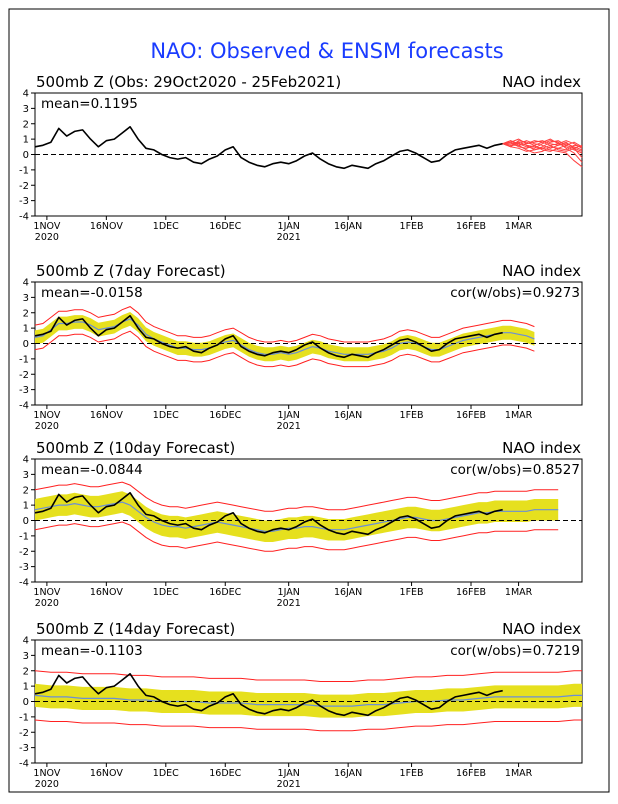 Image resolution: width=618 pixels, height=804 pixels. What do you see at coordinates (131, 271) in the screenshot?
I see `chart-title: 500mb Z (7day Forecast)` at bounding box center [131, 271].